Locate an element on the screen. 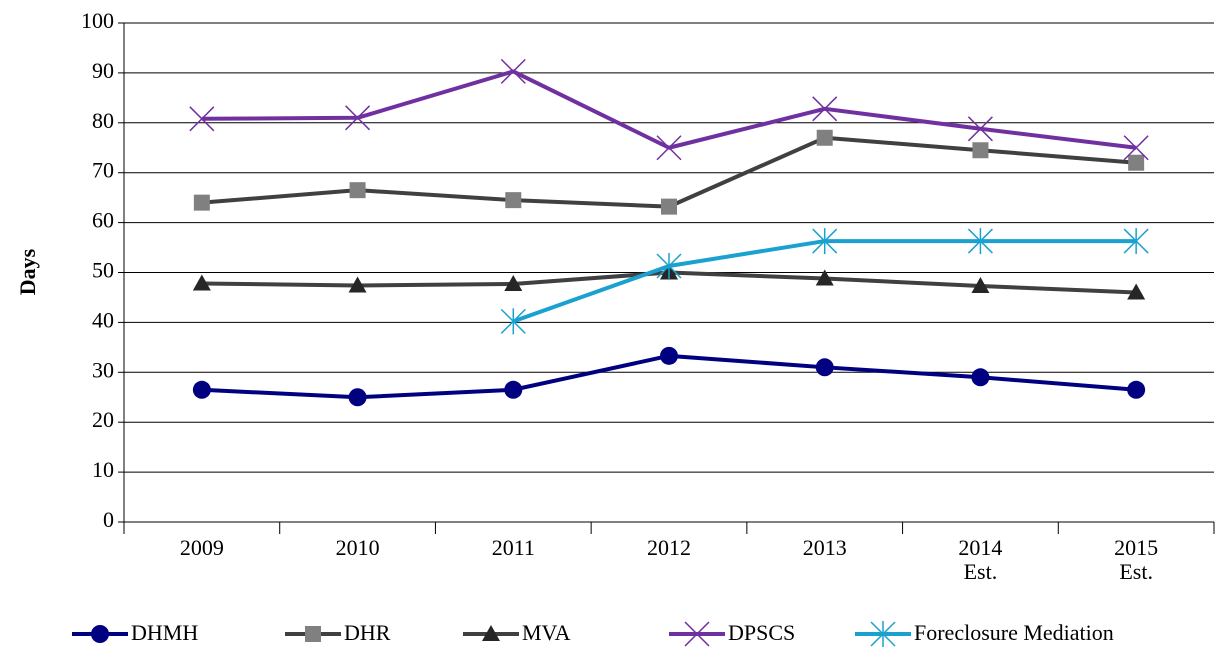 Image resolution: width=1217 pixels, height=647 pixels. y-tick-label: 10 is located at coordinates (103, 469).